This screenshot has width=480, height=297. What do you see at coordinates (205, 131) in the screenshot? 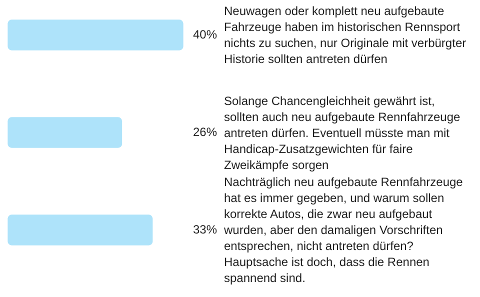
I see `data-label: 26%` at bounding box center [205, 131].